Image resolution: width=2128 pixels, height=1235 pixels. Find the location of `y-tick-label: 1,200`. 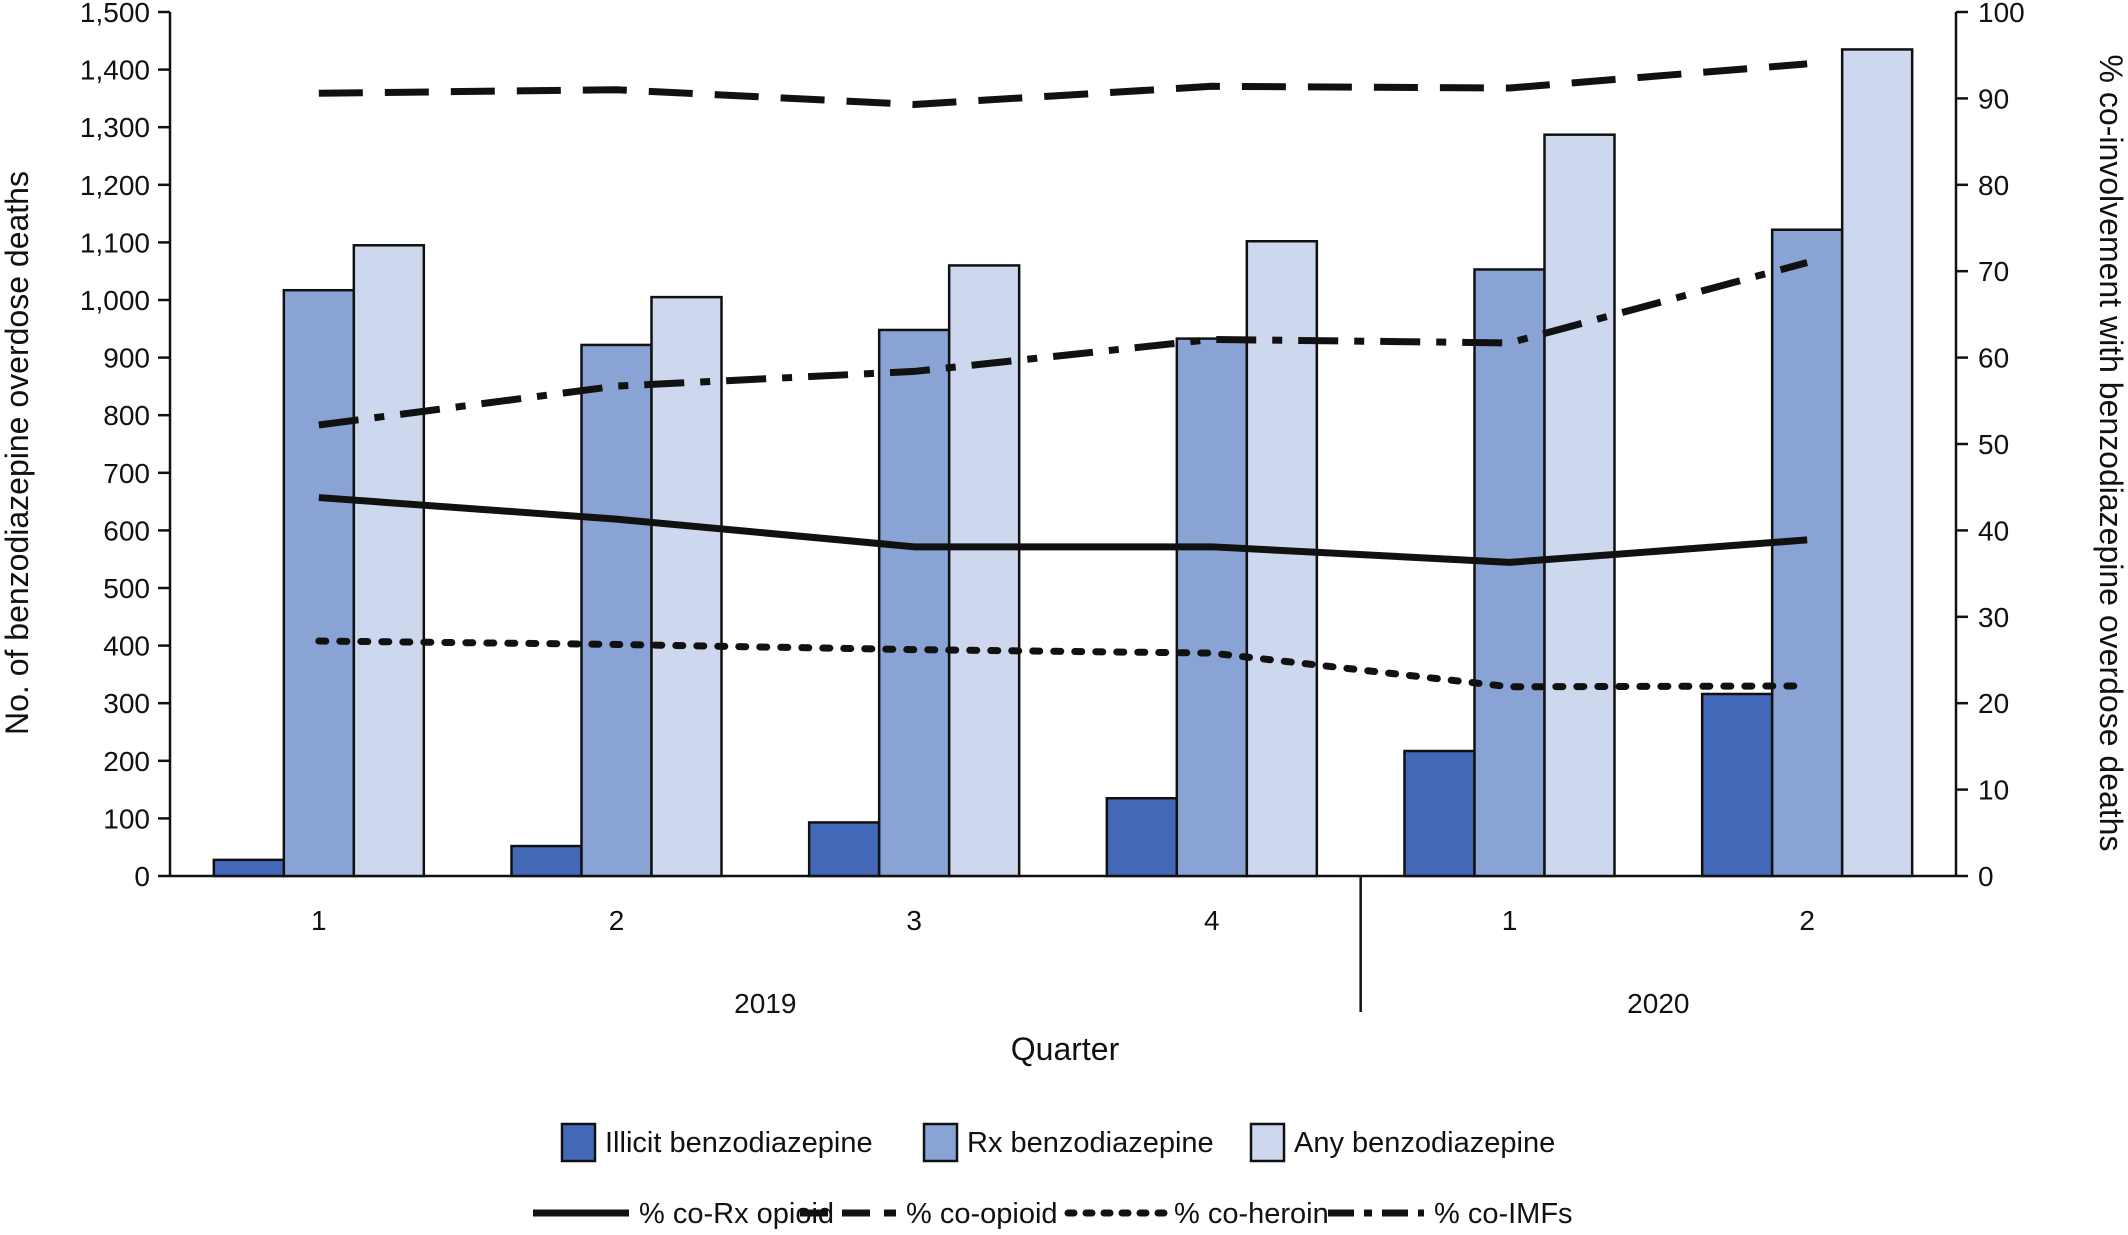

y-tick-label: 1,200 is located at coordinates (115, 185).